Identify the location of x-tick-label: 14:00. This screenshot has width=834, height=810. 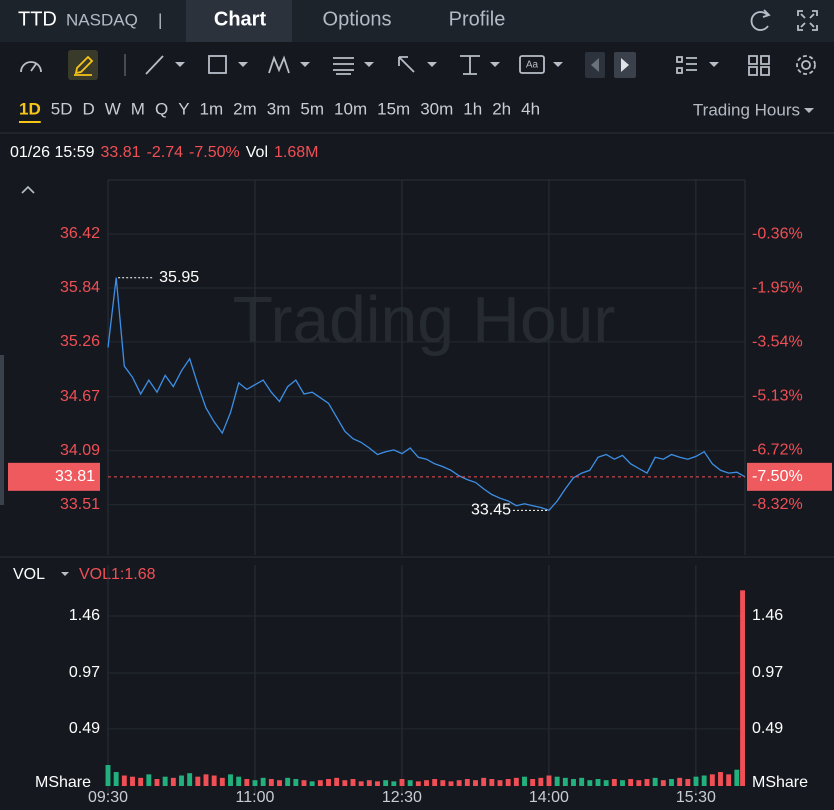
(549, 797).